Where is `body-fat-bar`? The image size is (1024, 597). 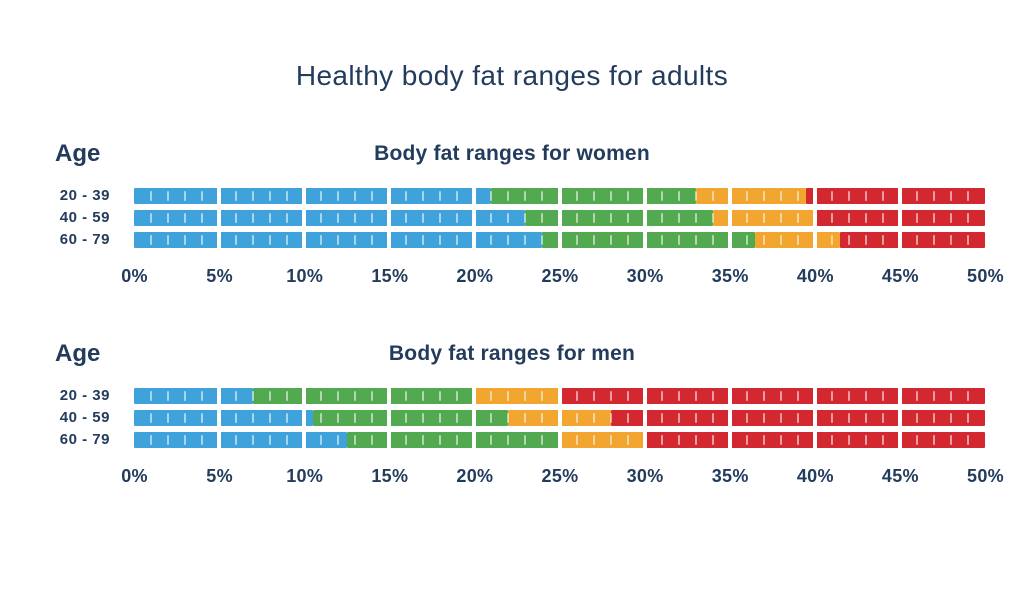
body-fat-bar is located at coordinates (559, 218).